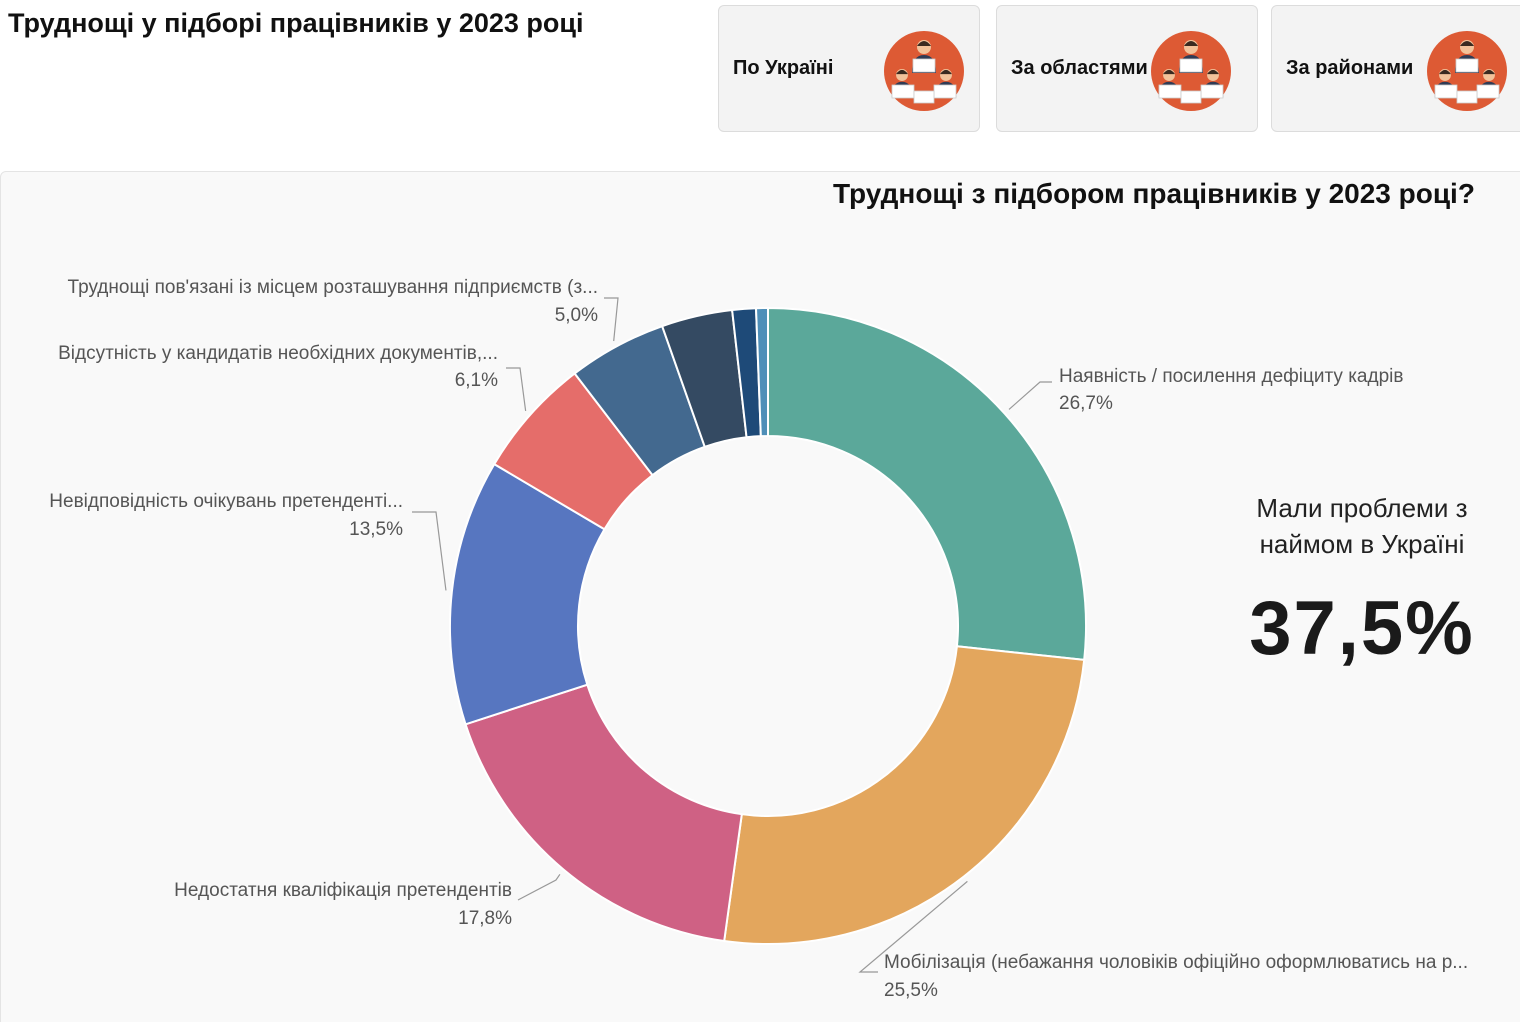  Describe the element at coordinates (1362, 628) in the screenshot. I see `kpi-value: 37,5%` at that location.